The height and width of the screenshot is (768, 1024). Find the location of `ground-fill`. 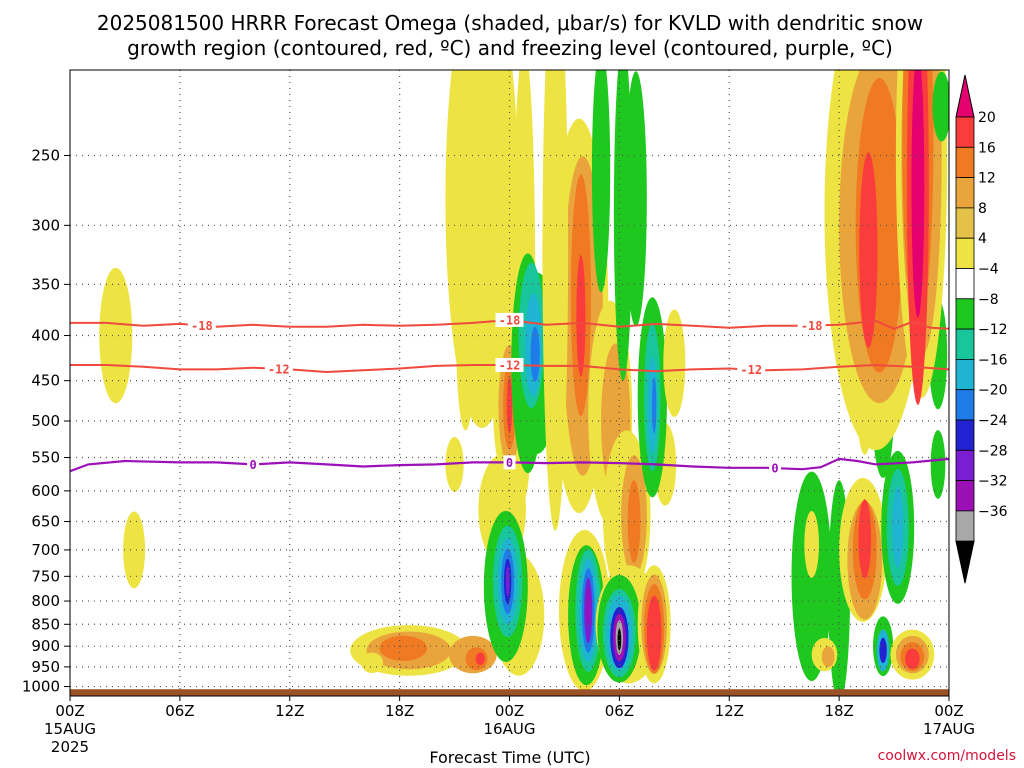

ground-fill is located at coordinates (509, 692).